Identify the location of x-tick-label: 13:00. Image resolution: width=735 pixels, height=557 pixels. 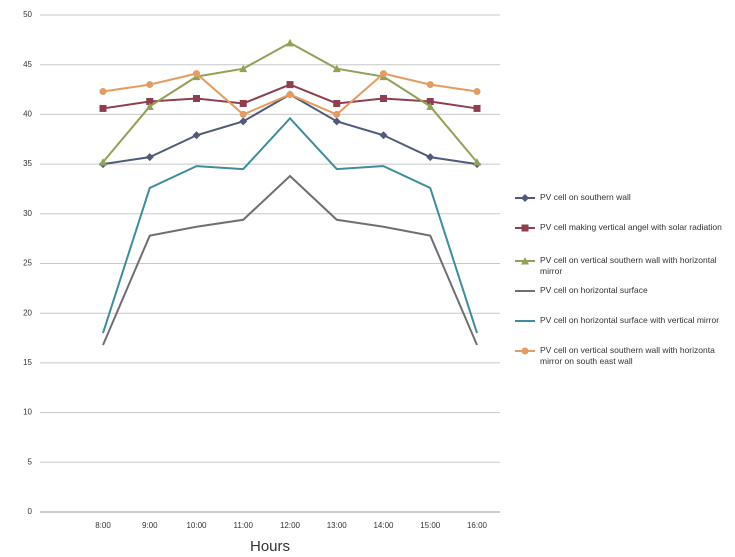
(337, 525).